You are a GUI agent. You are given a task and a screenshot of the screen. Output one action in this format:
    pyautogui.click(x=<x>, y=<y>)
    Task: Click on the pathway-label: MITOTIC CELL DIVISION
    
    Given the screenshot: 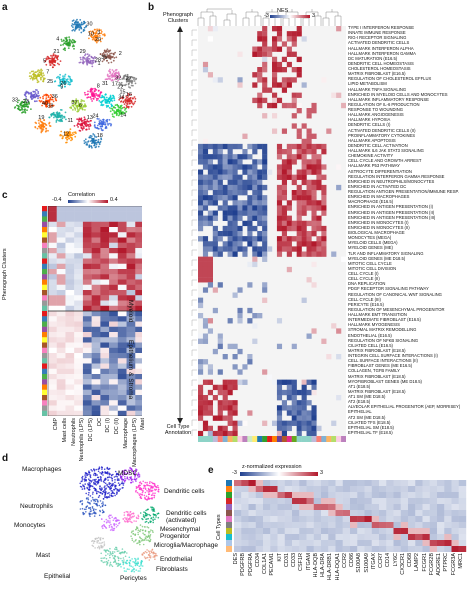 What is the action you would take?
    pyautogui.click(x=372, y=268)
    